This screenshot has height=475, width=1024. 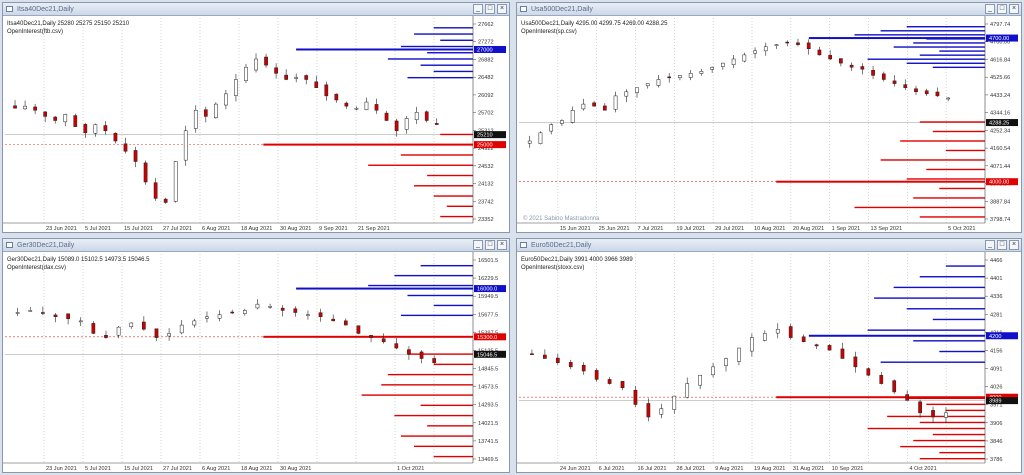 What do you see at coordinates (729, 469) in the screenshot?
I see `date-axis-label: 9 Aug 2021` at bounding box center [729, 469].